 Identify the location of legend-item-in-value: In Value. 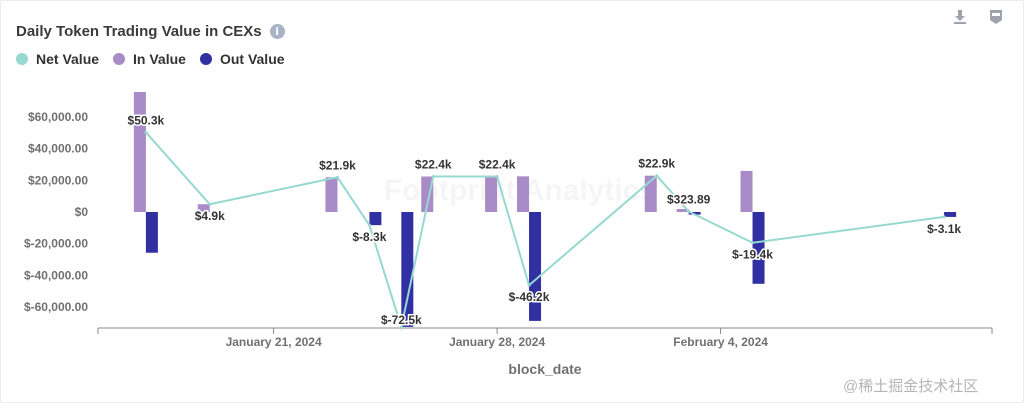
(149, 59).